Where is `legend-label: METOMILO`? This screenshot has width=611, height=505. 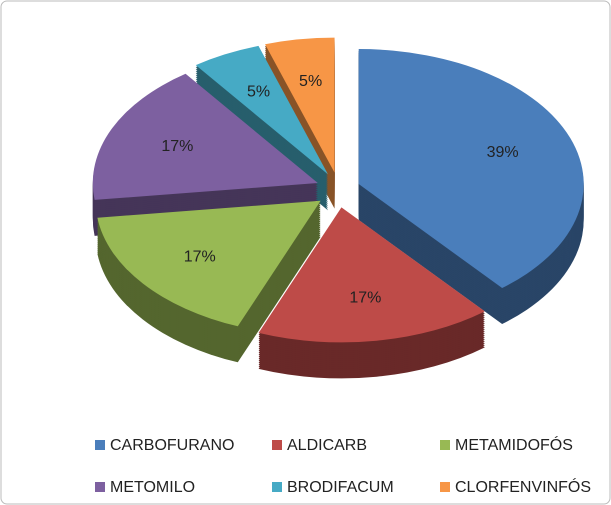
legend-label: METOMILO is located at coordinates (152, 487).